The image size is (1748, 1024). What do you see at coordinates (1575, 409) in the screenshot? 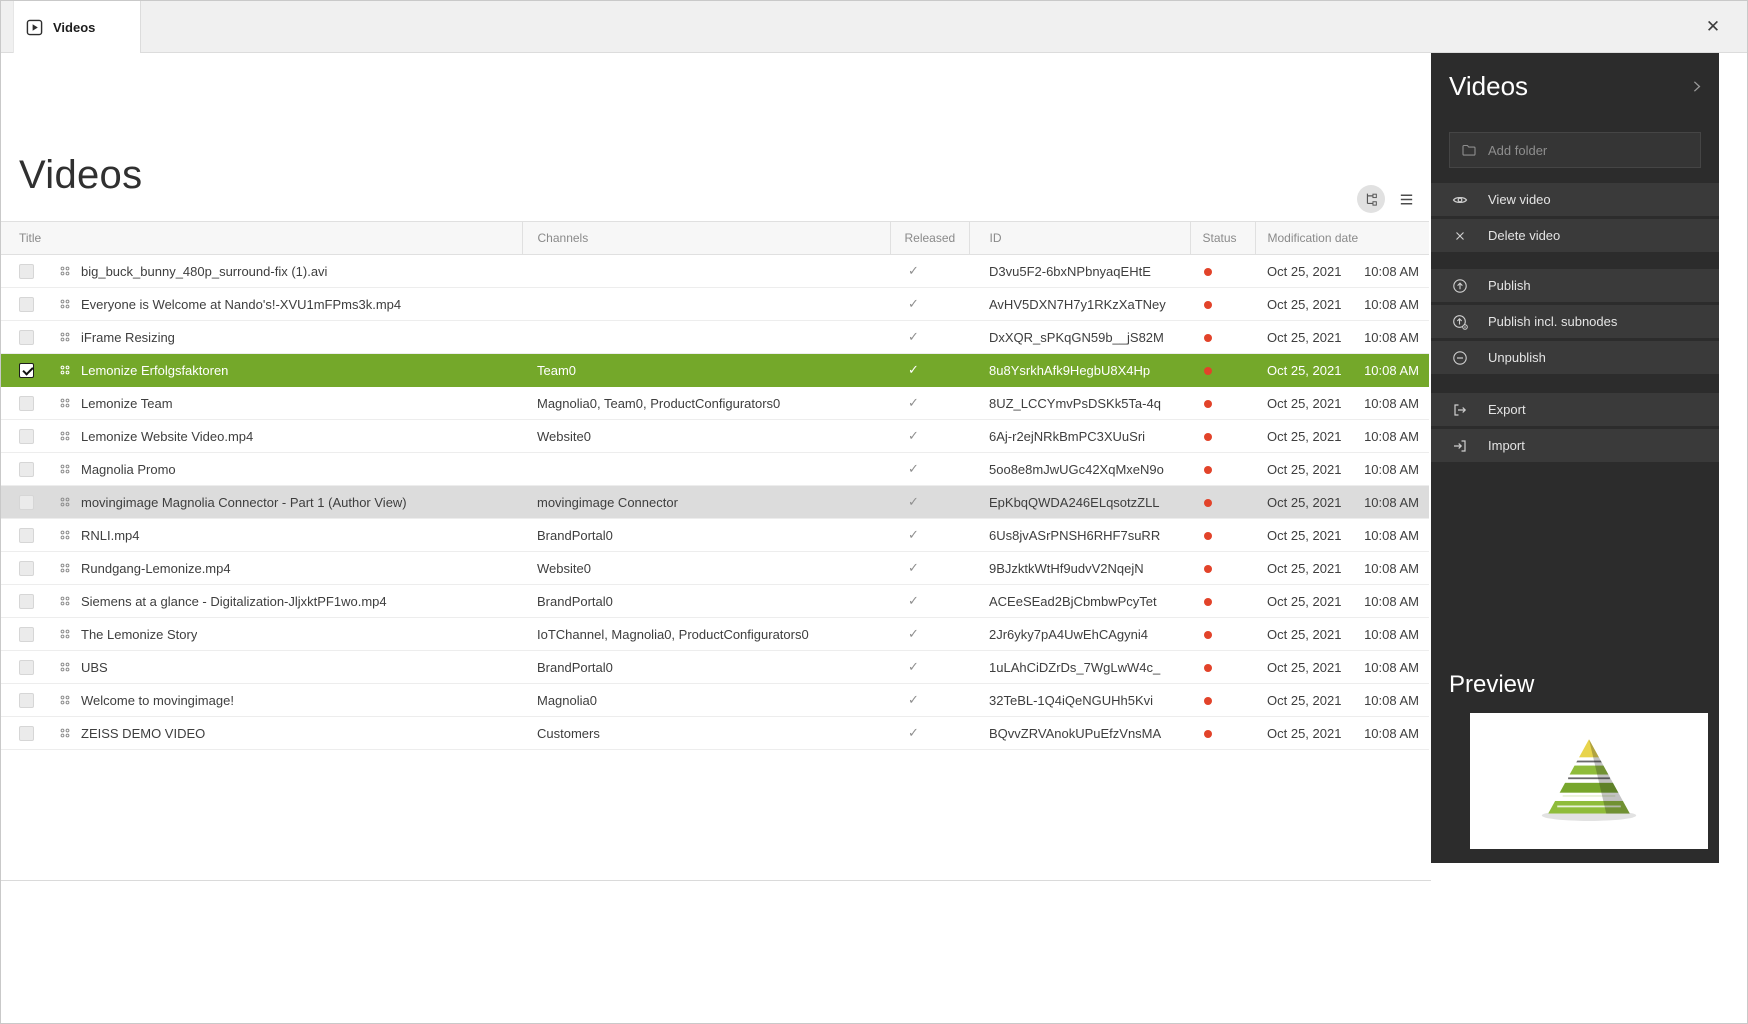
I see `export-button: Export` at bounding box center [1575, 409].